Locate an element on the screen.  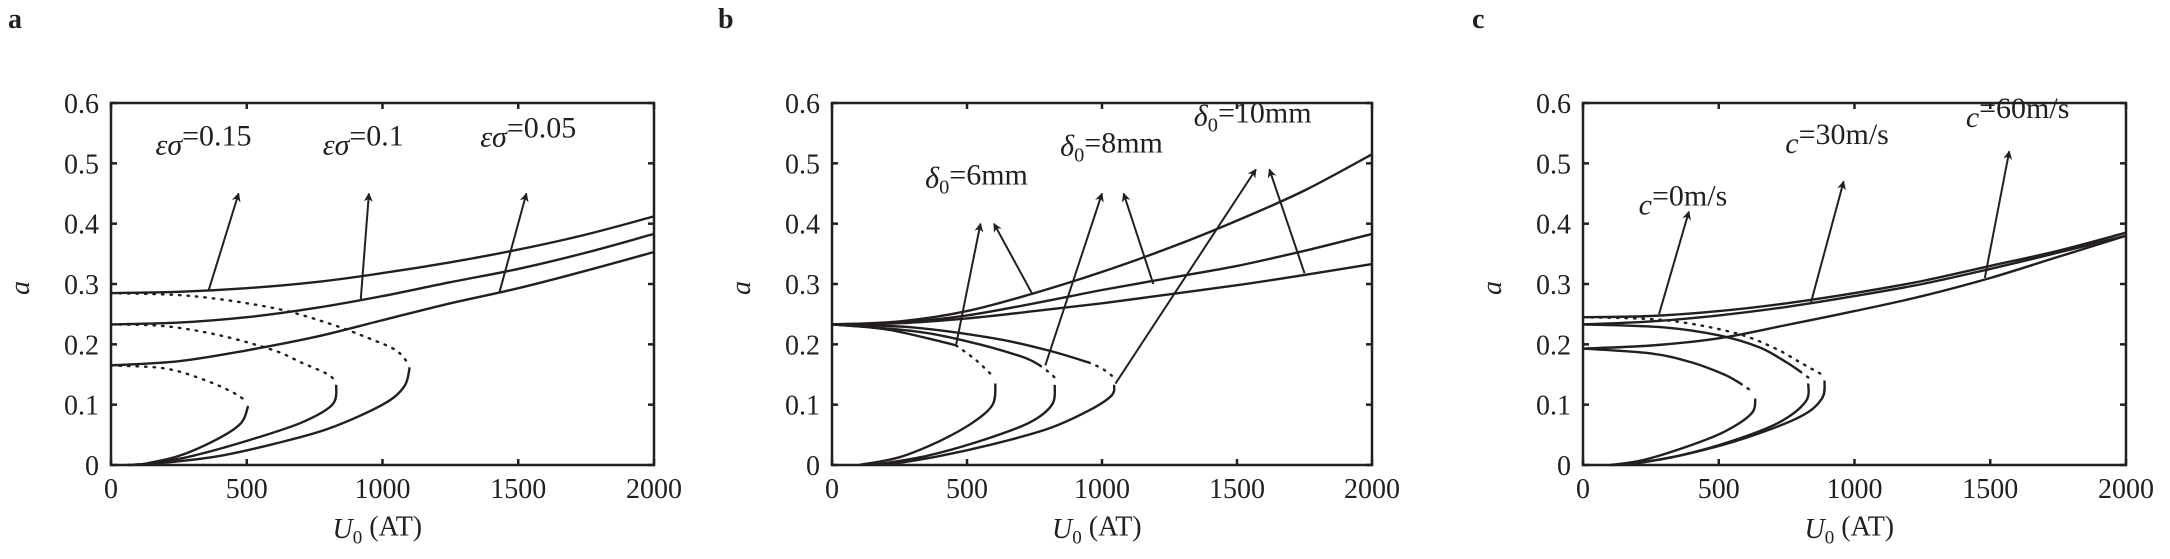
annotation: εσ=0.05 is located at coordinates (528, 202).